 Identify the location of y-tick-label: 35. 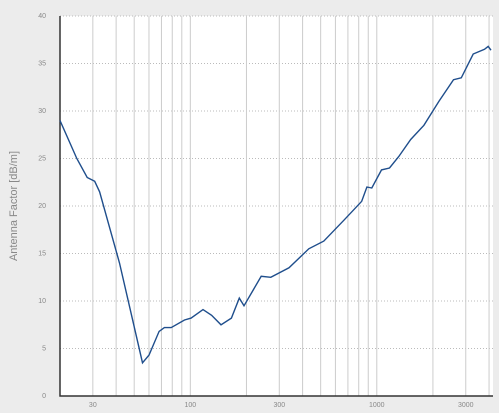
(42, 63).